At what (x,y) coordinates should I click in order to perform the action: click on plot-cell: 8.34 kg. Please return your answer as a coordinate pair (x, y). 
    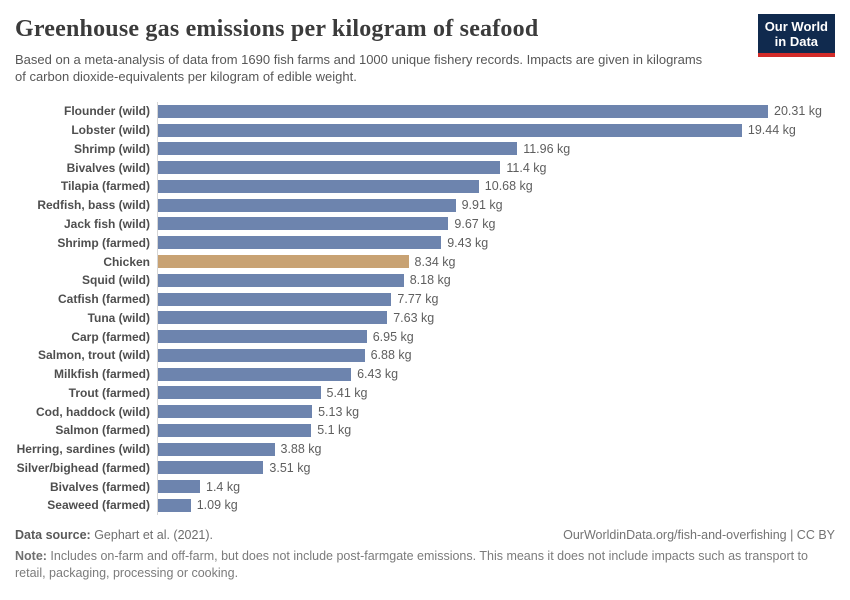
    Looking at the image, I should click on (496, 261).